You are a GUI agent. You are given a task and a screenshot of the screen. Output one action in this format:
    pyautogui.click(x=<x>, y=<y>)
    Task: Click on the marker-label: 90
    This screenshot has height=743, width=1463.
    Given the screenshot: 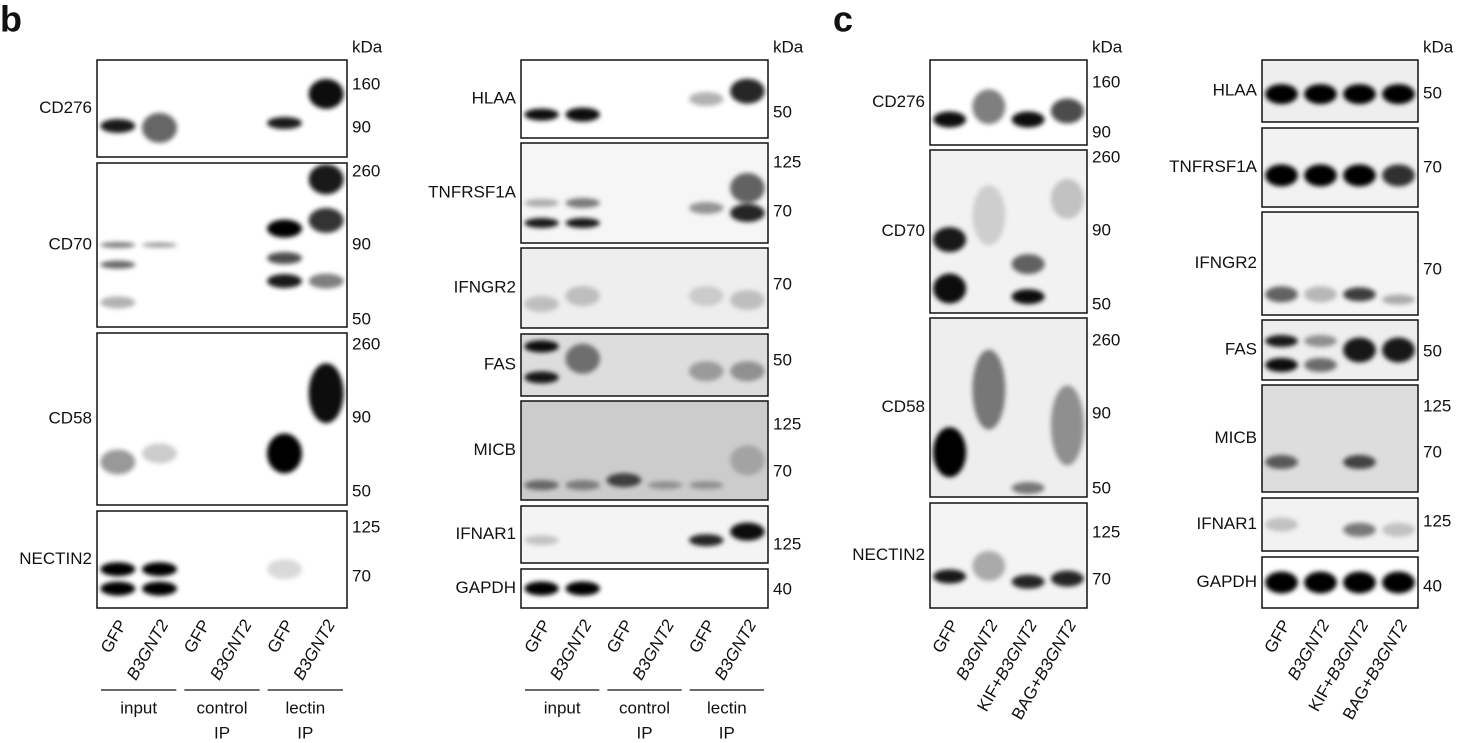 What is the action you would take?
    pyautogui.click(x=361, y=243)
    